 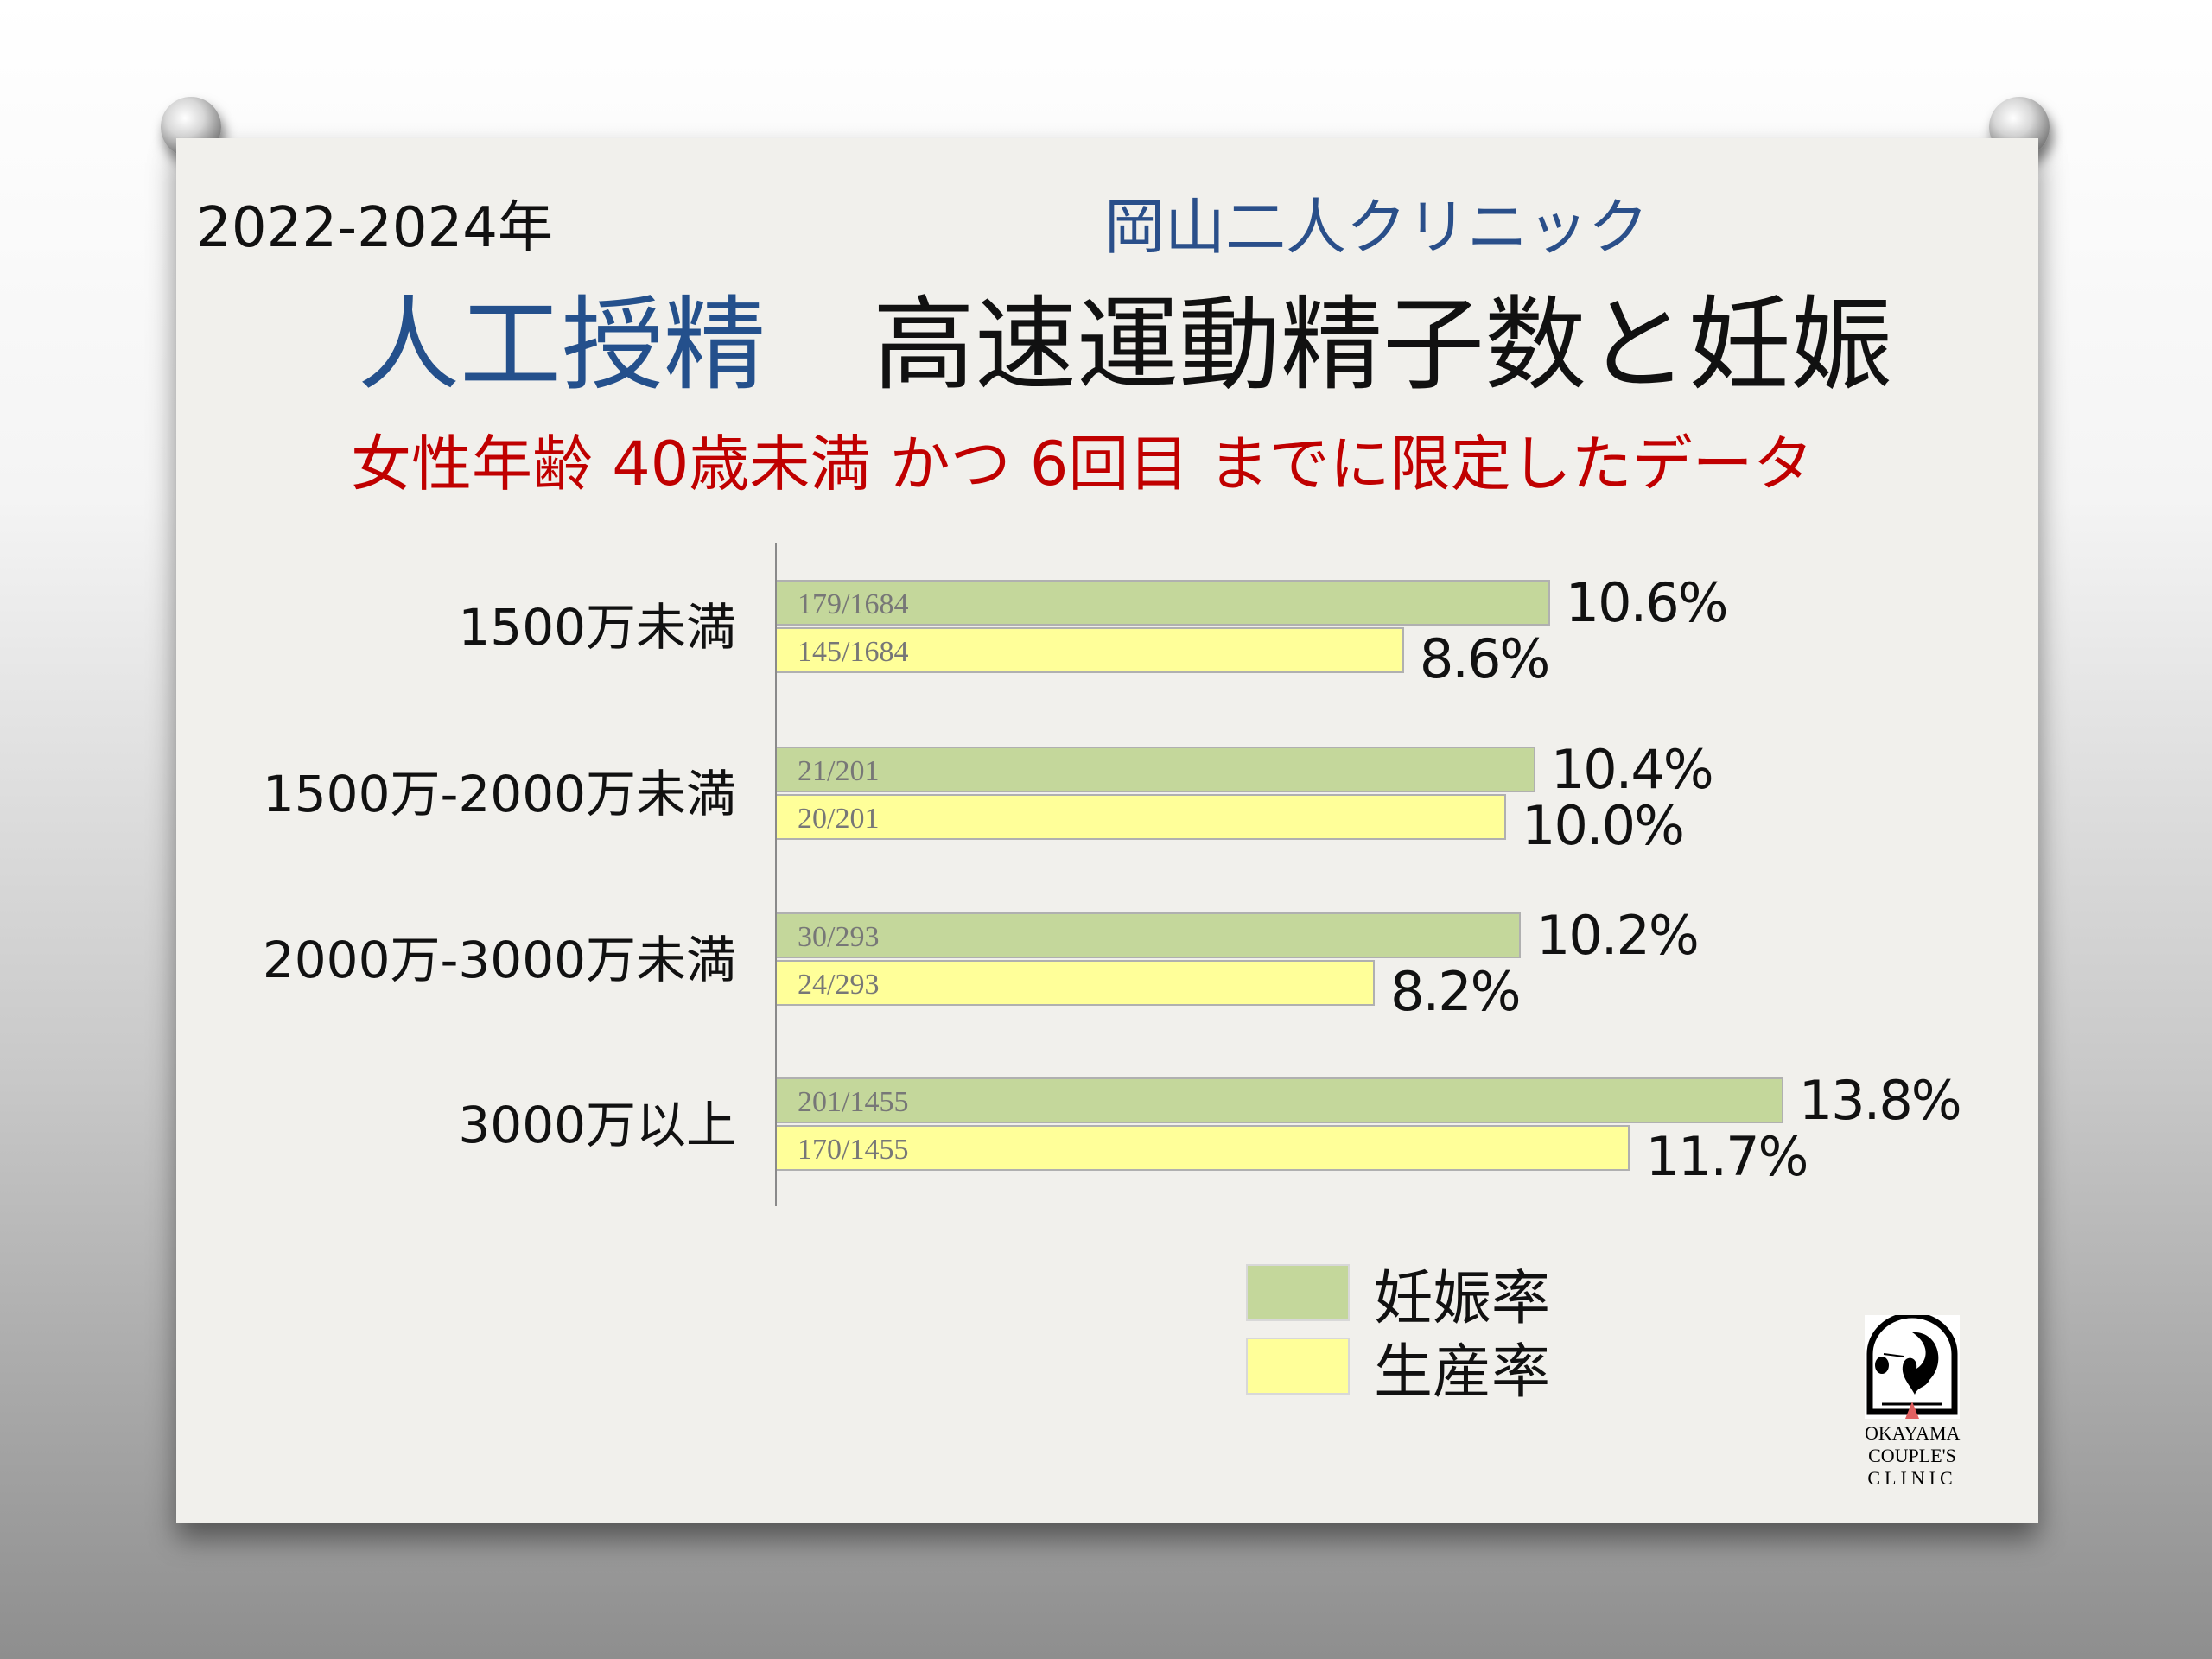 I want to click on bar-fraction-label: 145/1684, so click(x=853, y=652).